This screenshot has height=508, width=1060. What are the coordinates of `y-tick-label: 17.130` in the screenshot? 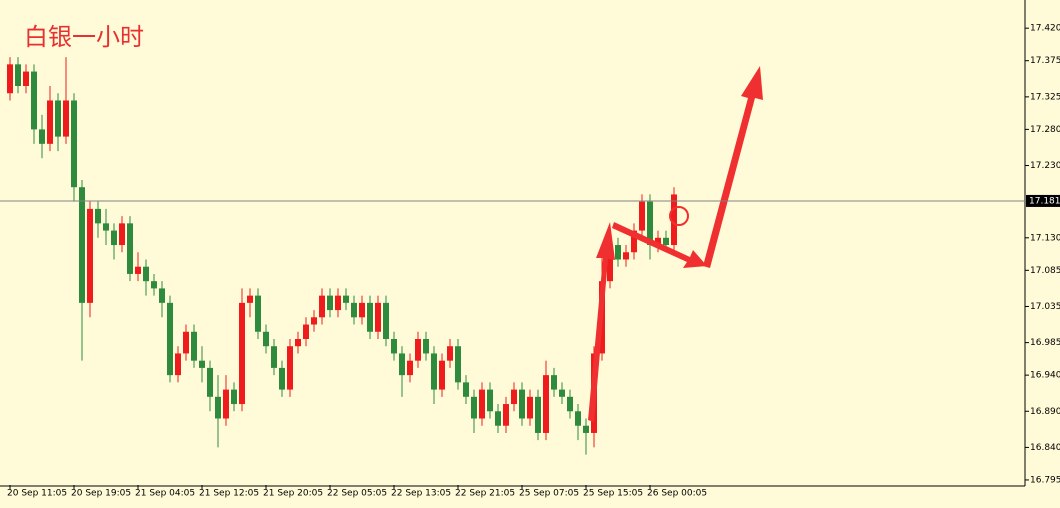 It's located at (1045, 238).